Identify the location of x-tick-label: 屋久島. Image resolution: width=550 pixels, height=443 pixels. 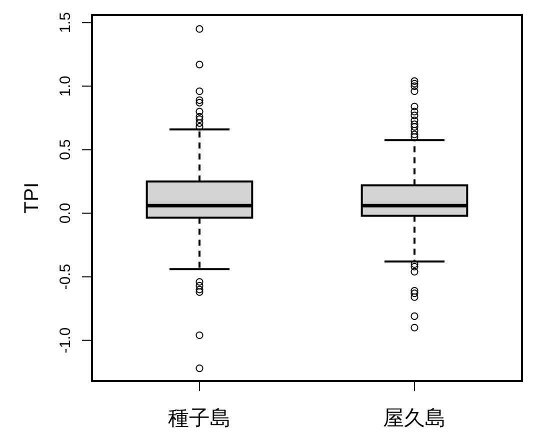
(414, 418).